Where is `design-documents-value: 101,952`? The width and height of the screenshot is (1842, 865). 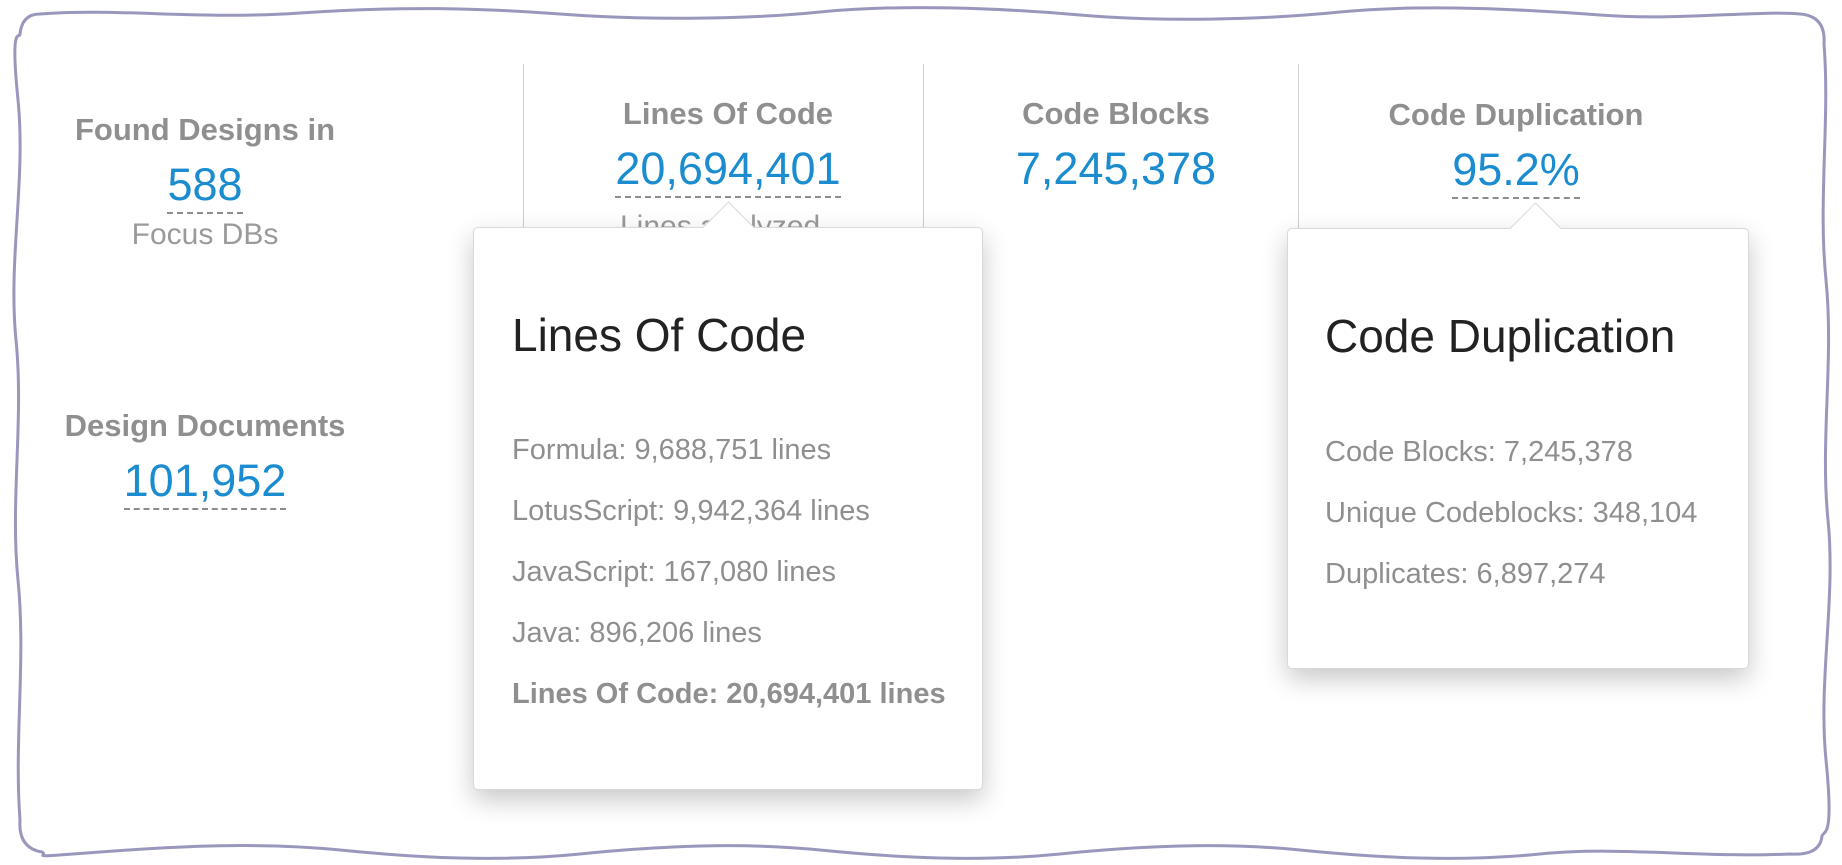
design-documents-value: 101,952 is located at coordinates (205, 483).